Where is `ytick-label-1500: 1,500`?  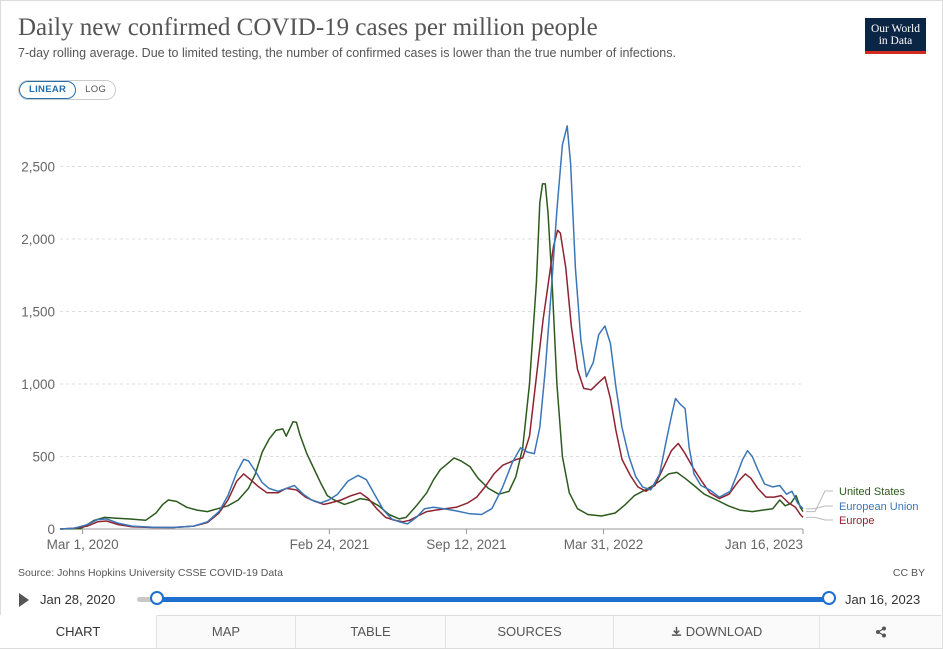
ytick-label-1500: 1,500 is located at coordinates (38, 312).